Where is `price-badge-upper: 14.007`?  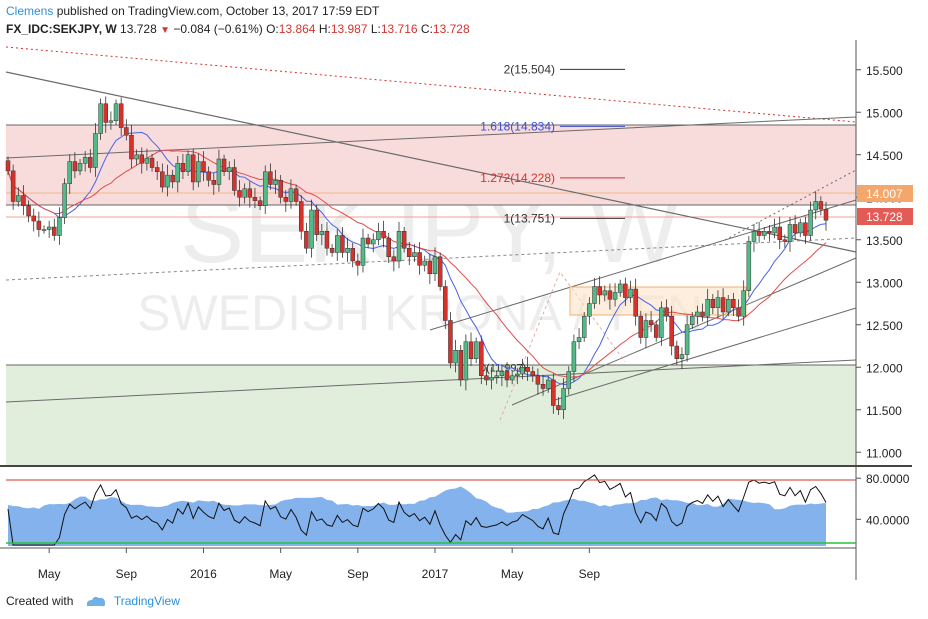 price-badge-upper: 14.007 is located at coordinates (884, 194).